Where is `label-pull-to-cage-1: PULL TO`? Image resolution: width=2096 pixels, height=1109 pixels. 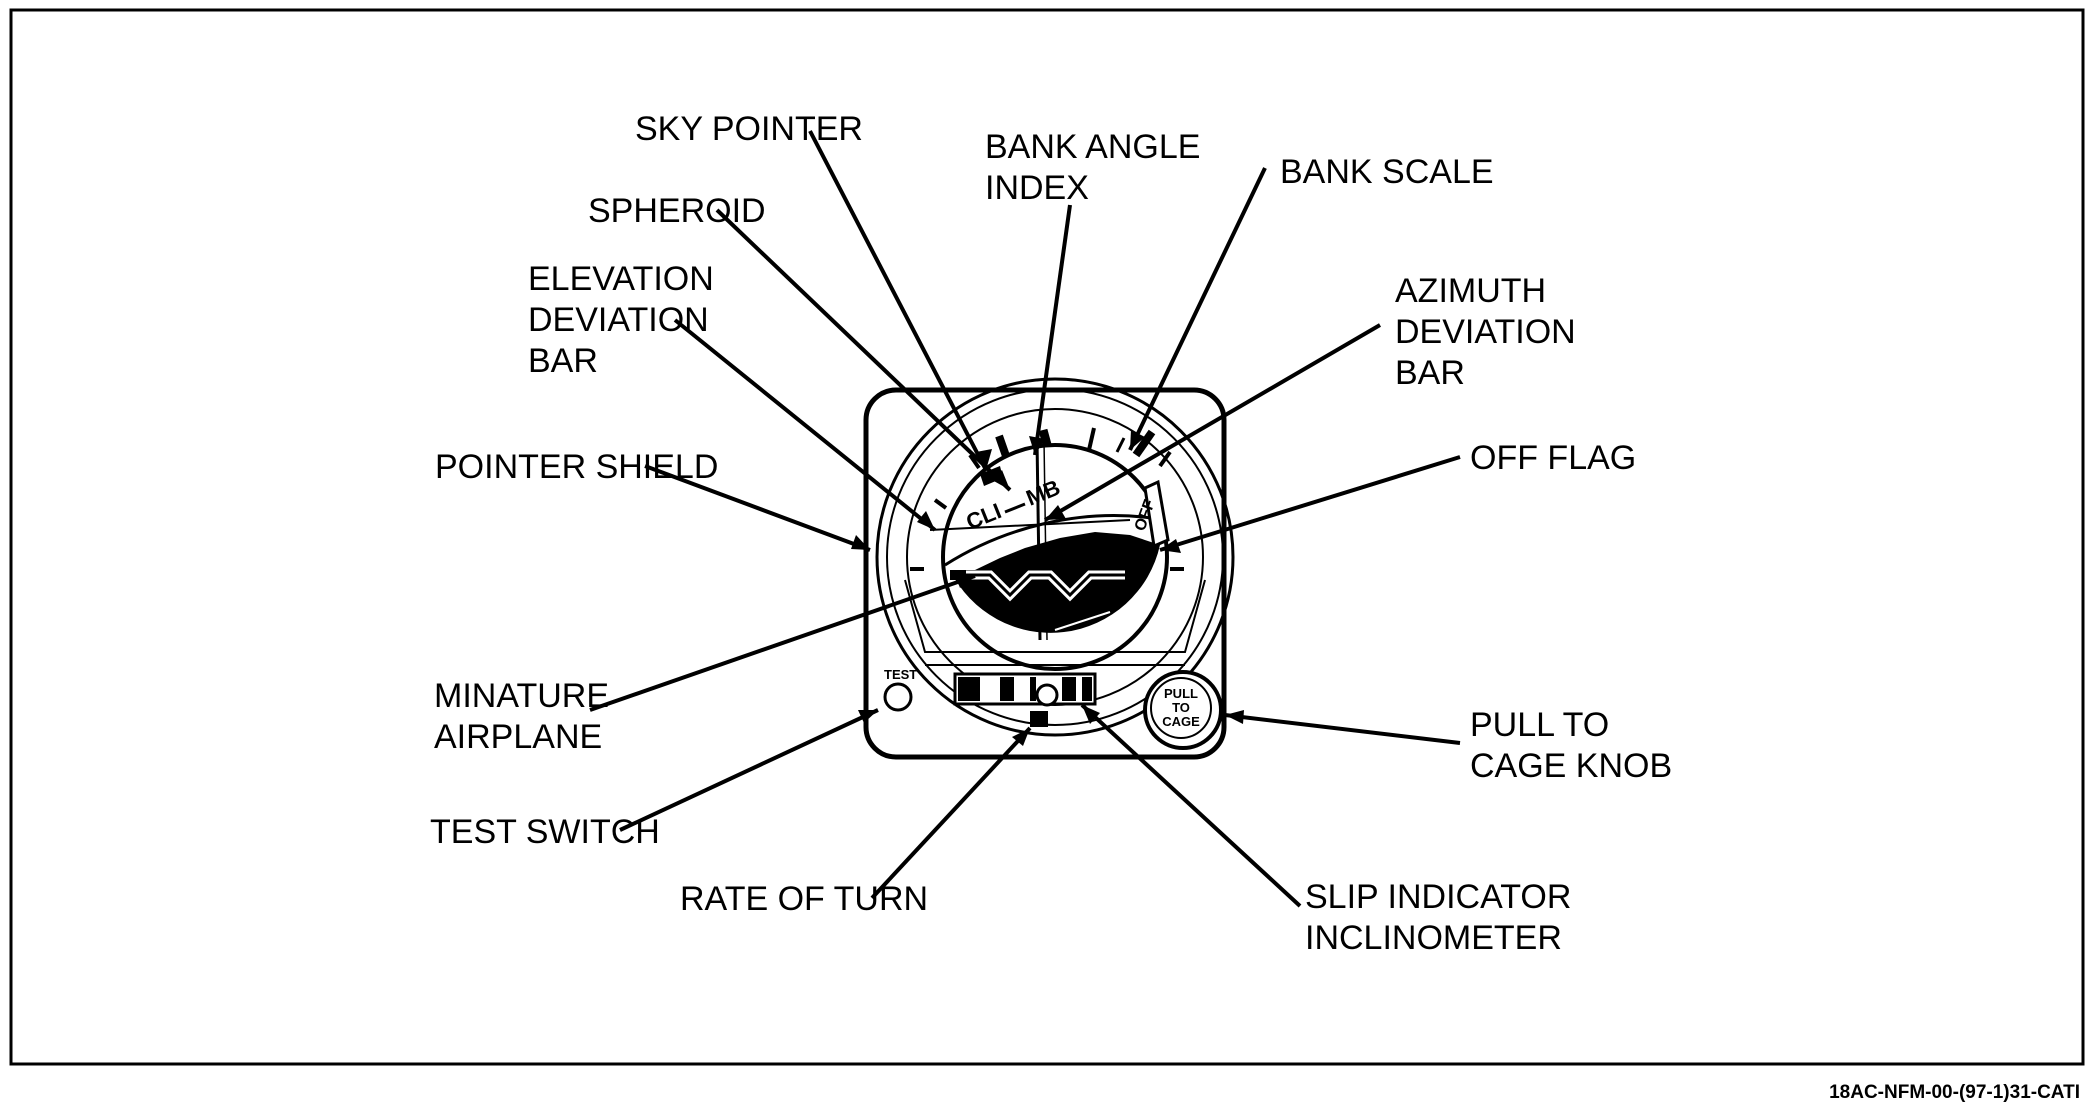
label-pull-to-cage-1: PULL TO is located at coordinates (1539, 725).